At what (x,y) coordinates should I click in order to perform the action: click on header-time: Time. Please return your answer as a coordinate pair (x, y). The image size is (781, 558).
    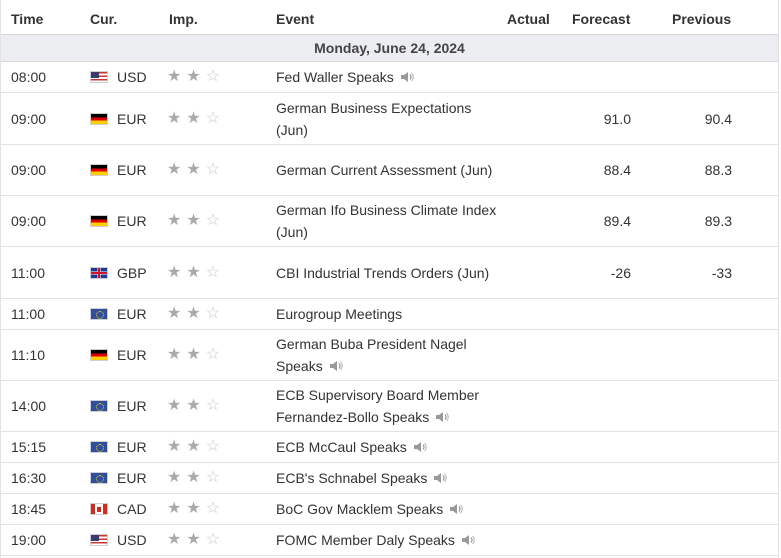
    Looking at the image, I should click on (27, 19).